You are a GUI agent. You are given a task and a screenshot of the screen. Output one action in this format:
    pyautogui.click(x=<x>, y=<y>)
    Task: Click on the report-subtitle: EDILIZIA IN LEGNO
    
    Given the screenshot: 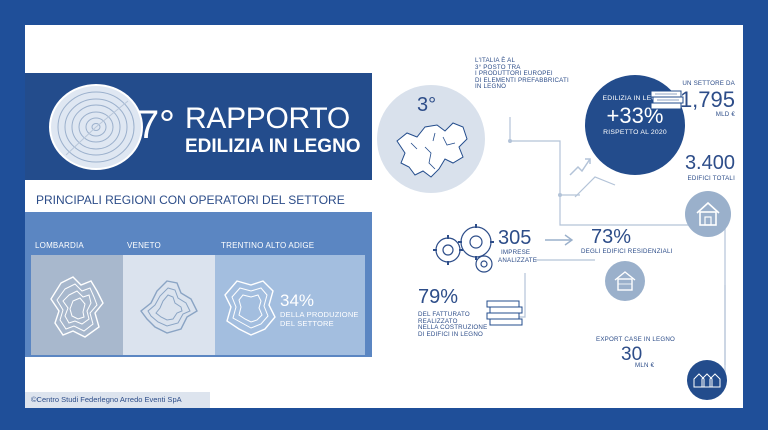 What is the action you would take?
    pyautogui.click(x=273, y=146)
    